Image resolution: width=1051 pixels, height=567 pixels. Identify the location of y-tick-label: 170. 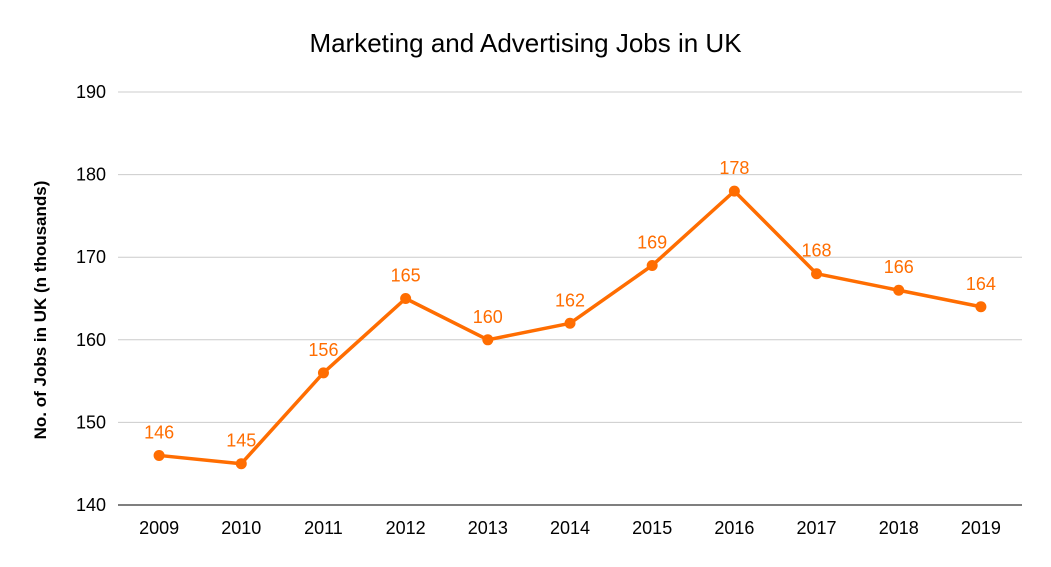
(91, 257).